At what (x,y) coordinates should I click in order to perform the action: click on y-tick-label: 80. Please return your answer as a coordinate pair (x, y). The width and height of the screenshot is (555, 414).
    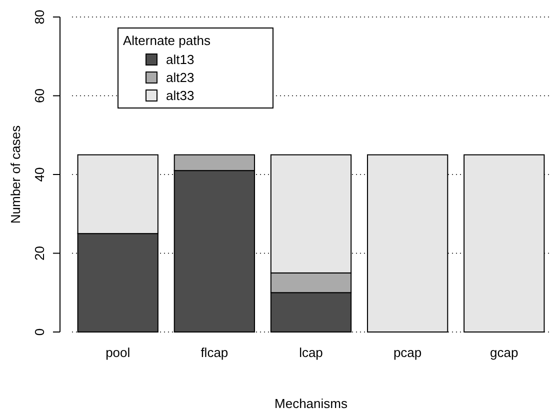
    Looking at the image, I should click on (39, 17).